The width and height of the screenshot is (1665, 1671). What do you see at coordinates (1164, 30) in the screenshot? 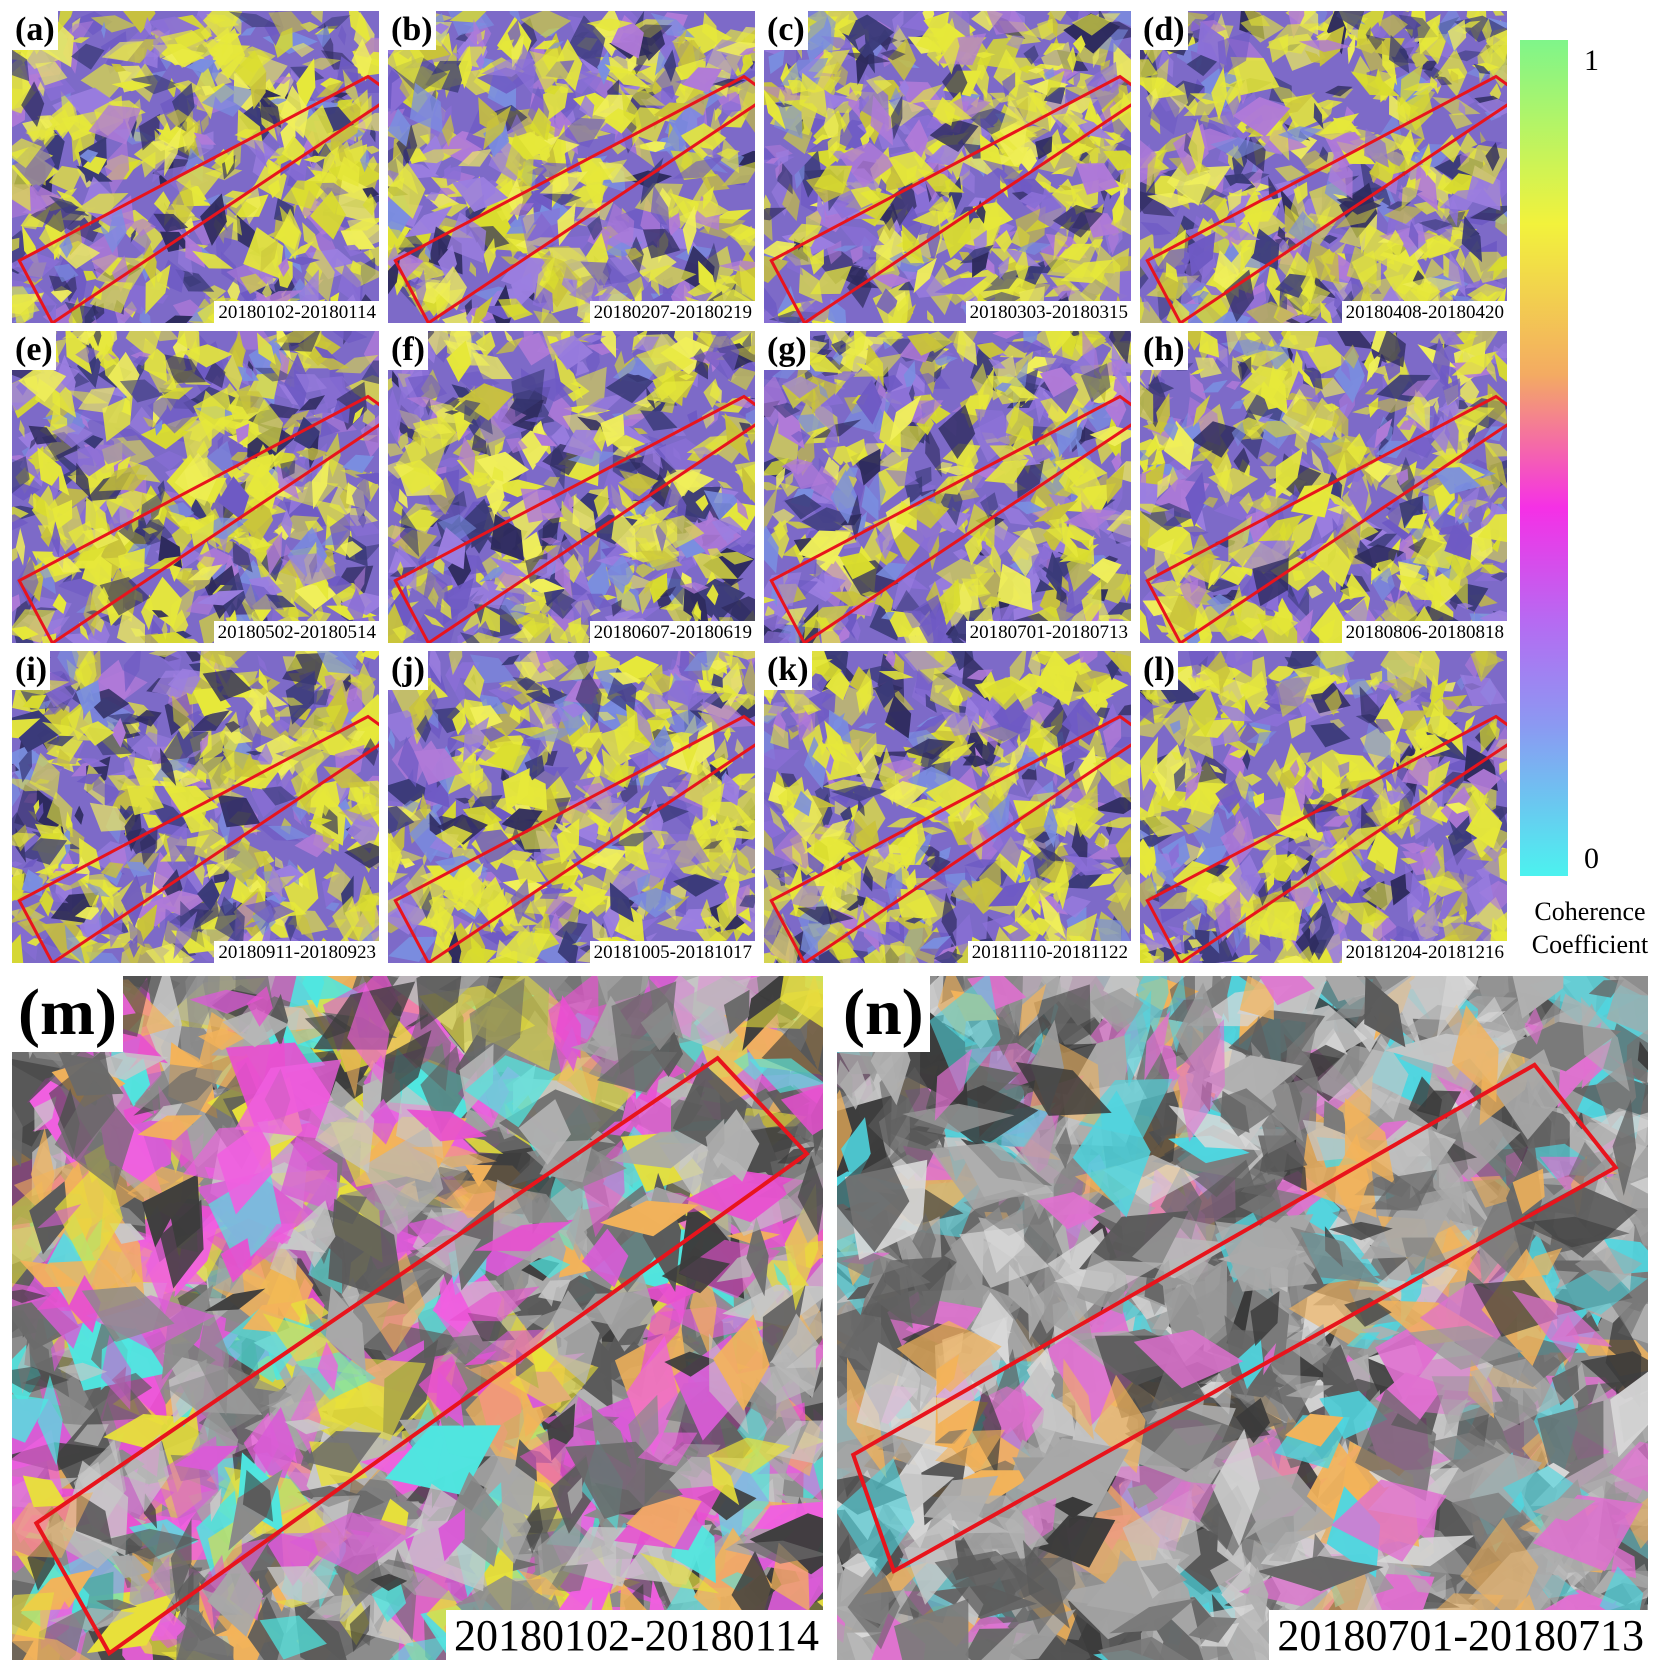
I see `panel-label: (d)` at bounding box center [1164, 30].